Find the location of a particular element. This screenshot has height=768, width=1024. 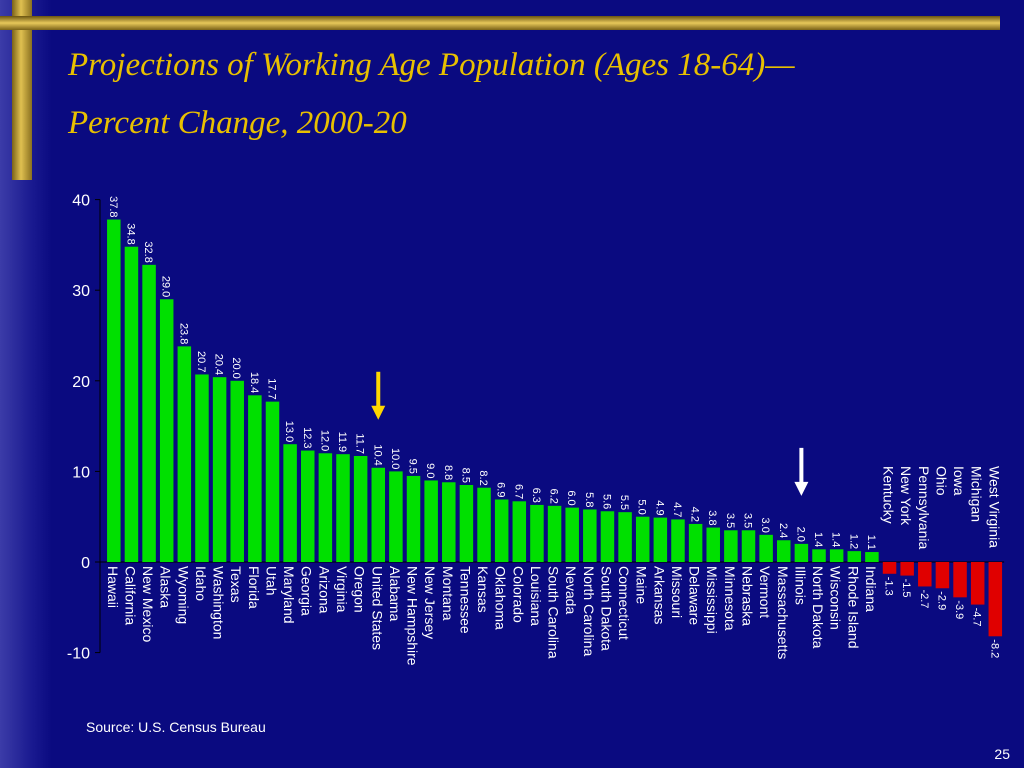

value-label: 12.3 is located at coordinates (307, 437).